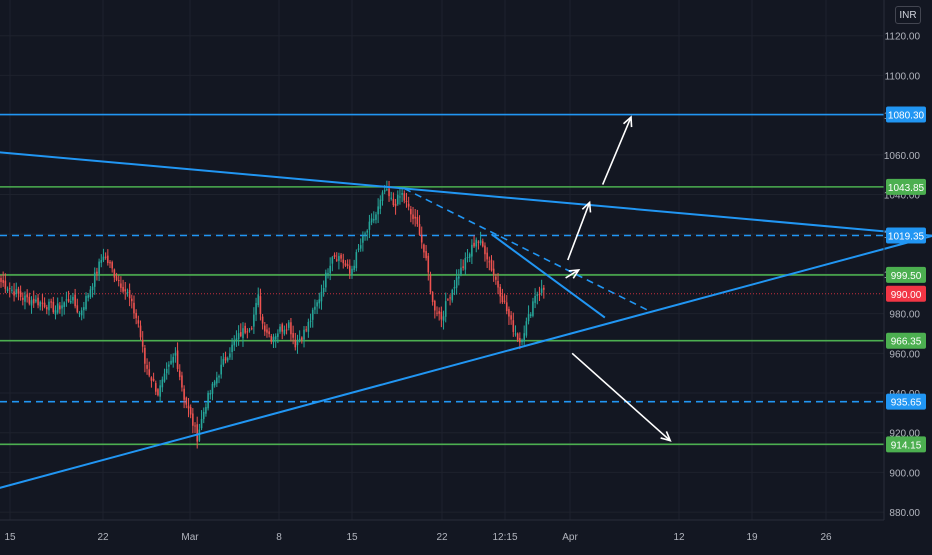 The height and width of the screenshot is (555, 932). What do you see at coordinates (906, 342) in the screenshot?
I see `level-badge-text: 966.35` at bounding box center [906, 342].